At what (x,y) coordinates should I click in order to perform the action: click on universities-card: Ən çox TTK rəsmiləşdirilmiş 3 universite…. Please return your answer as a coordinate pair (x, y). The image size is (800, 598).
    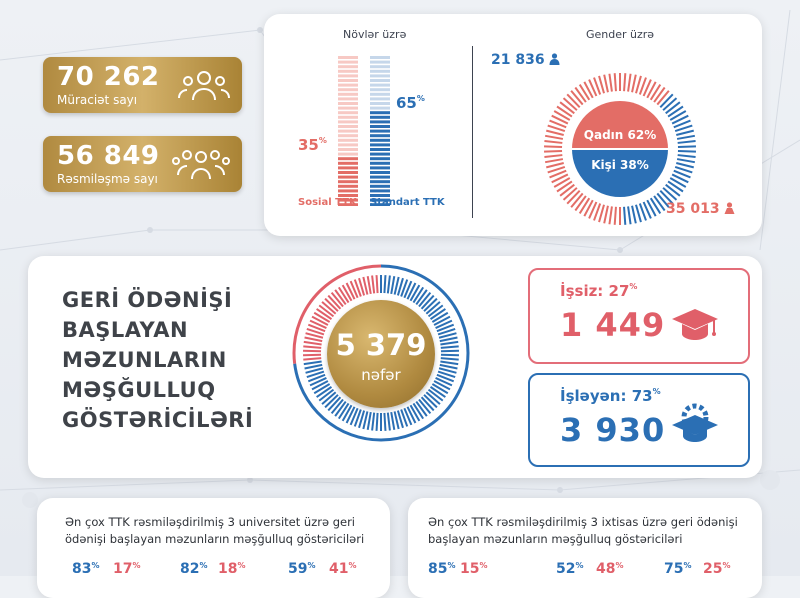
    Looking at the image, I should click on (213, 548).